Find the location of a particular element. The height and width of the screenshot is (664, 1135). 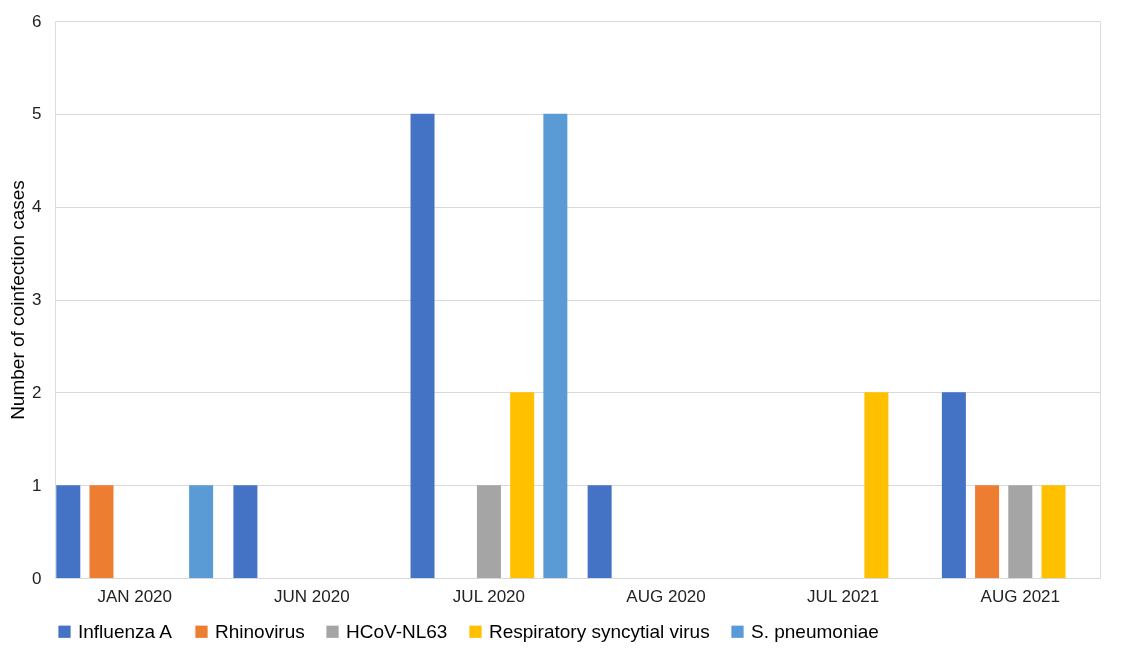

x-tick-label: AUG 2021 is located at coordinates (1020, 596).